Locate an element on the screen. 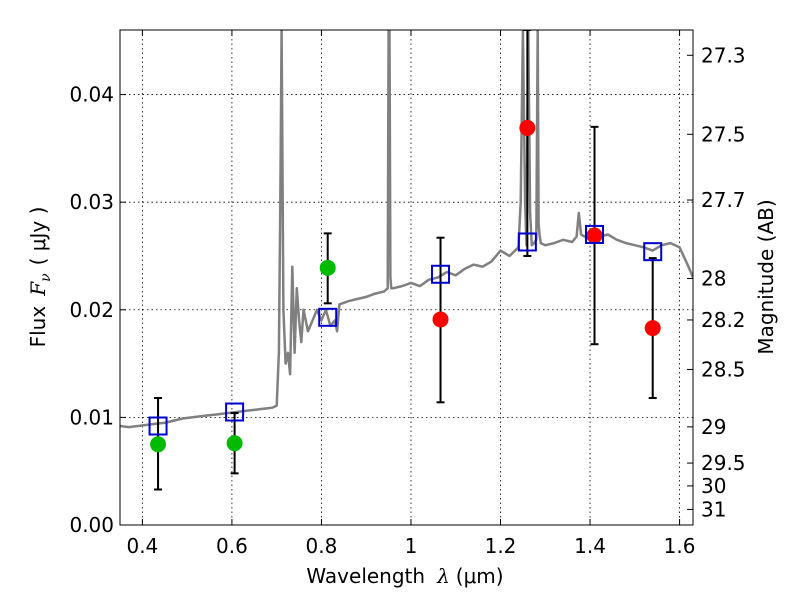 This screenshot has height=600, width=800. x-axis-unit: (μm) is located at coordinates (480, 576).